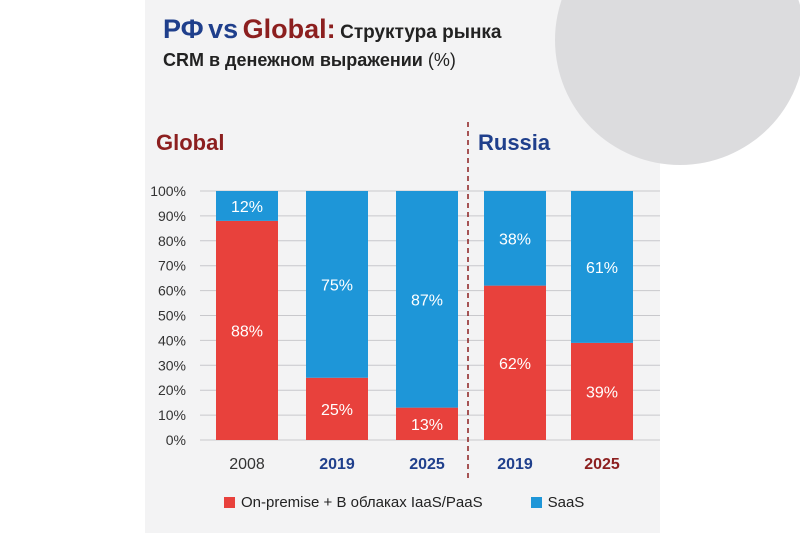 This screenshot has height=533, width=800. Describe the element at coordinates (172, 340) in the screenshot. I see `y-tick-label: 40%` at that location.